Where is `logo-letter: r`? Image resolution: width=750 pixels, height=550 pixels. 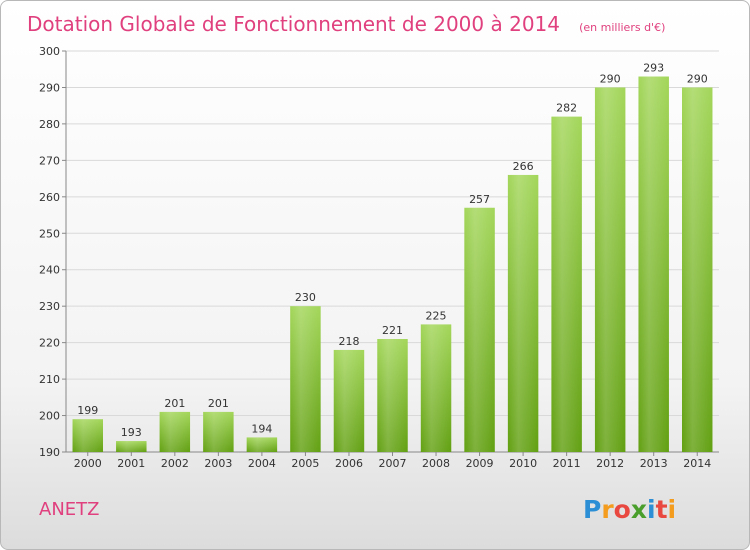 logo-letter: r is located at coordinates (607, 509).